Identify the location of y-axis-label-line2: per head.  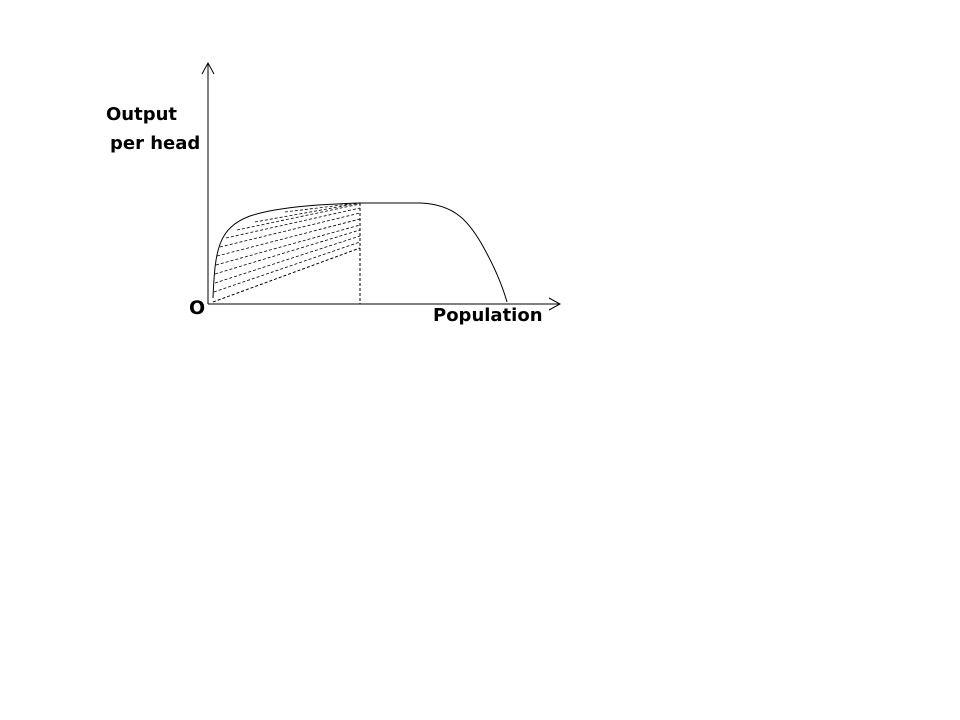
(155, 143).